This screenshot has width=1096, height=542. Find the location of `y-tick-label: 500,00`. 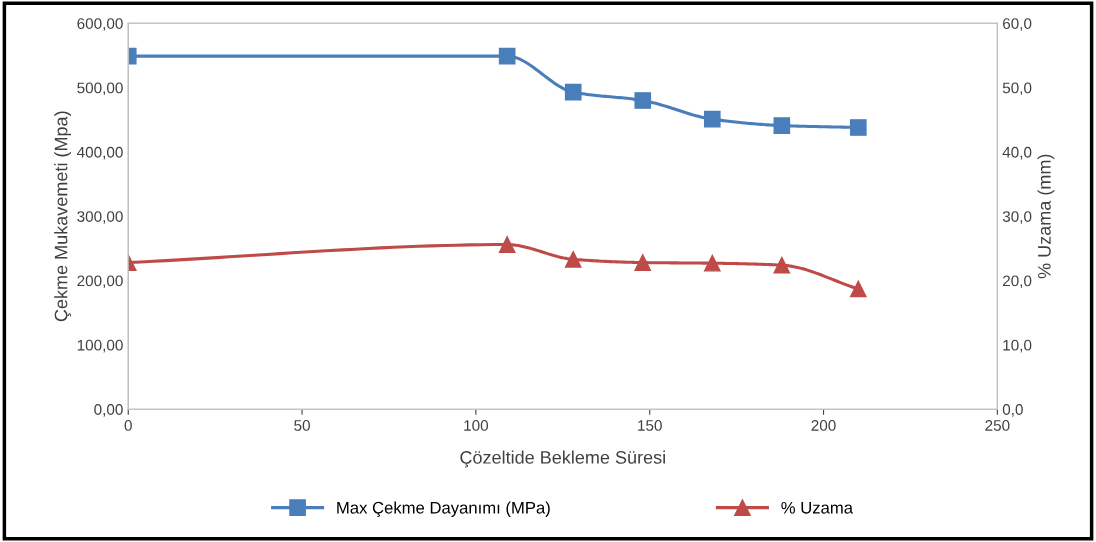

y-tick-label: 500,00 is located at coordinates (100, 89).